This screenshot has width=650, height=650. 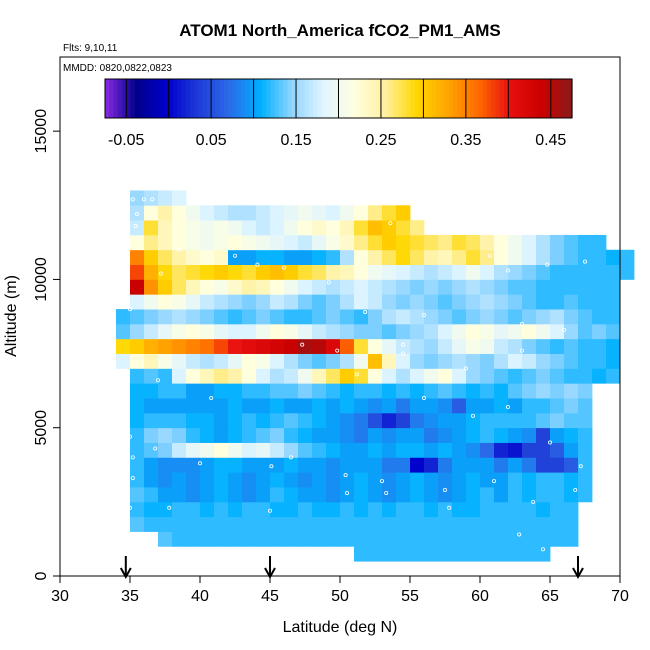 I want to click on colorbar, so click(x=338, y=98).